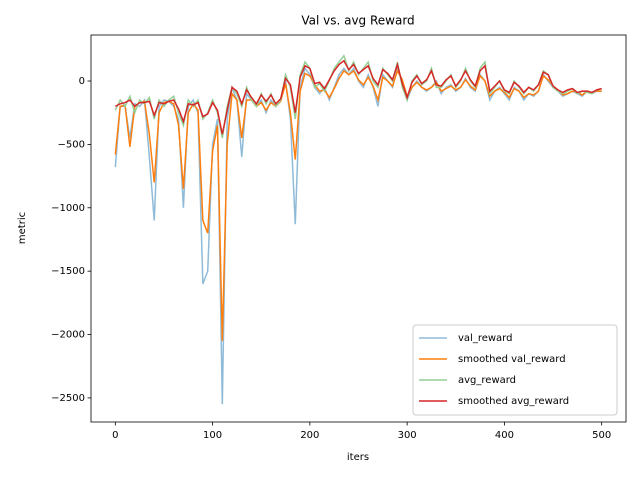  What do you see at coordinates (22, 228) in the screenshot?
I see `y-axis-label: metric` at bounding box center [22, 228].